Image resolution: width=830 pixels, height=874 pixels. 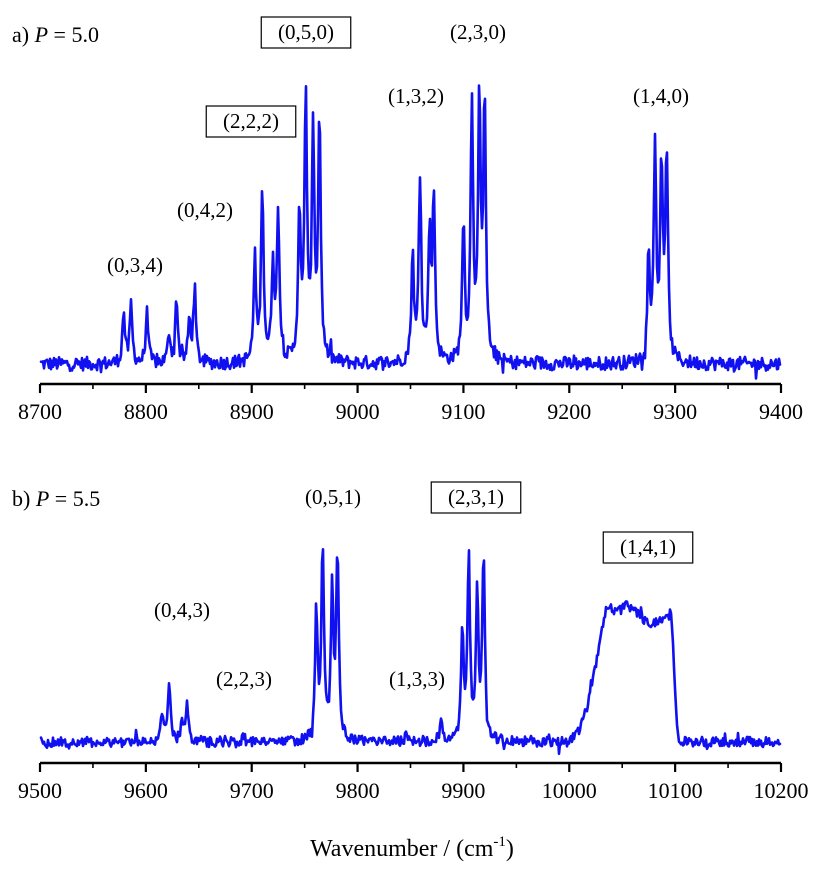 What do you see at coordinates (182, 610) in the screenshot?
I see `panel-b-peak-annotation: (0,4,3)` at bounding box center [182, 610].